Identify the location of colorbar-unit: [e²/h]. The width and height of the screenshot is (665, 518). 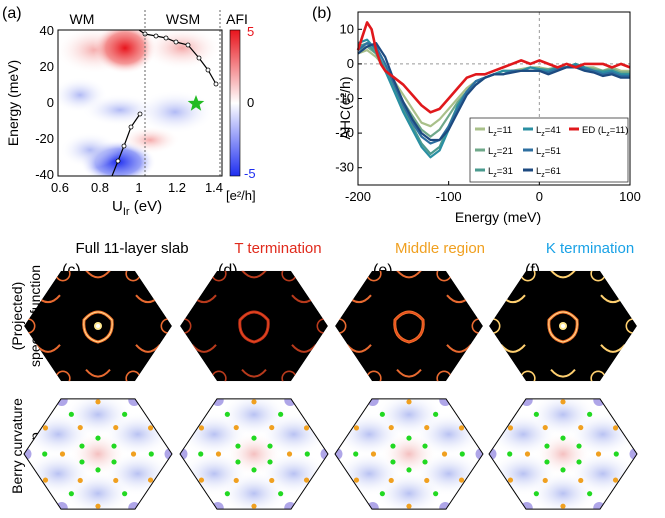
(241, 195).